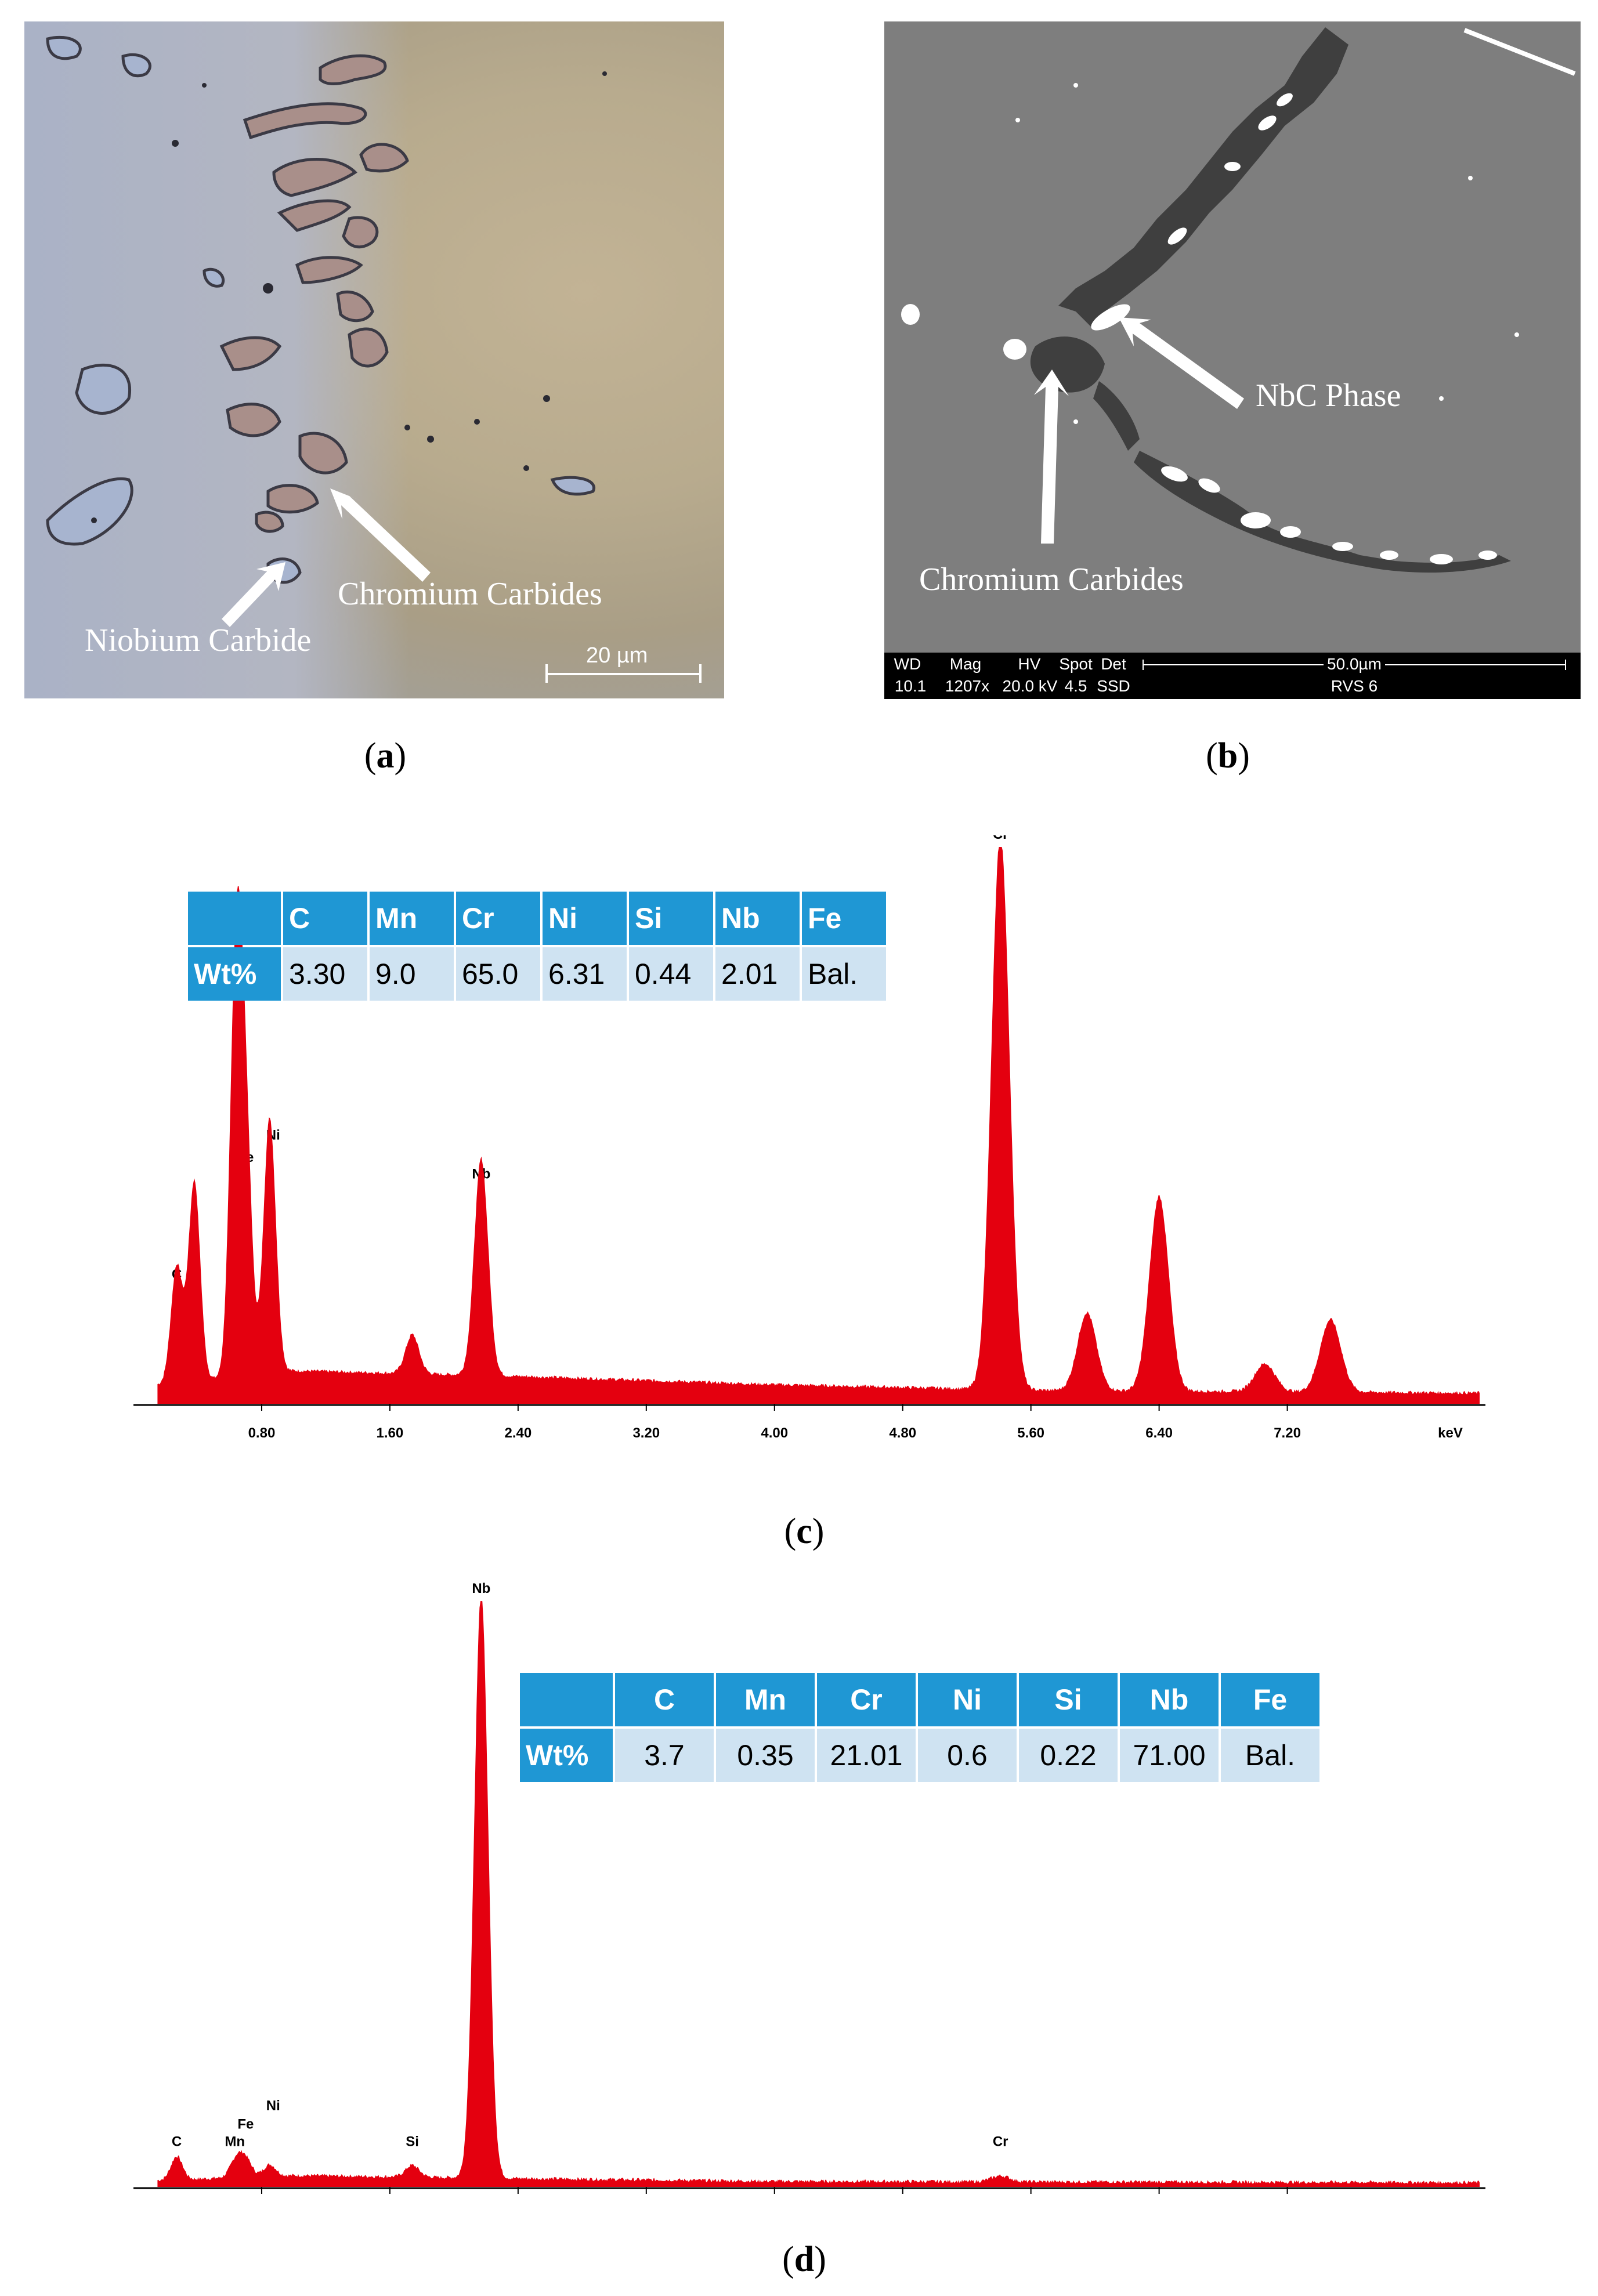  I want to click on chromium-carbides-label: Chromium Carbides, so click(470, 594).